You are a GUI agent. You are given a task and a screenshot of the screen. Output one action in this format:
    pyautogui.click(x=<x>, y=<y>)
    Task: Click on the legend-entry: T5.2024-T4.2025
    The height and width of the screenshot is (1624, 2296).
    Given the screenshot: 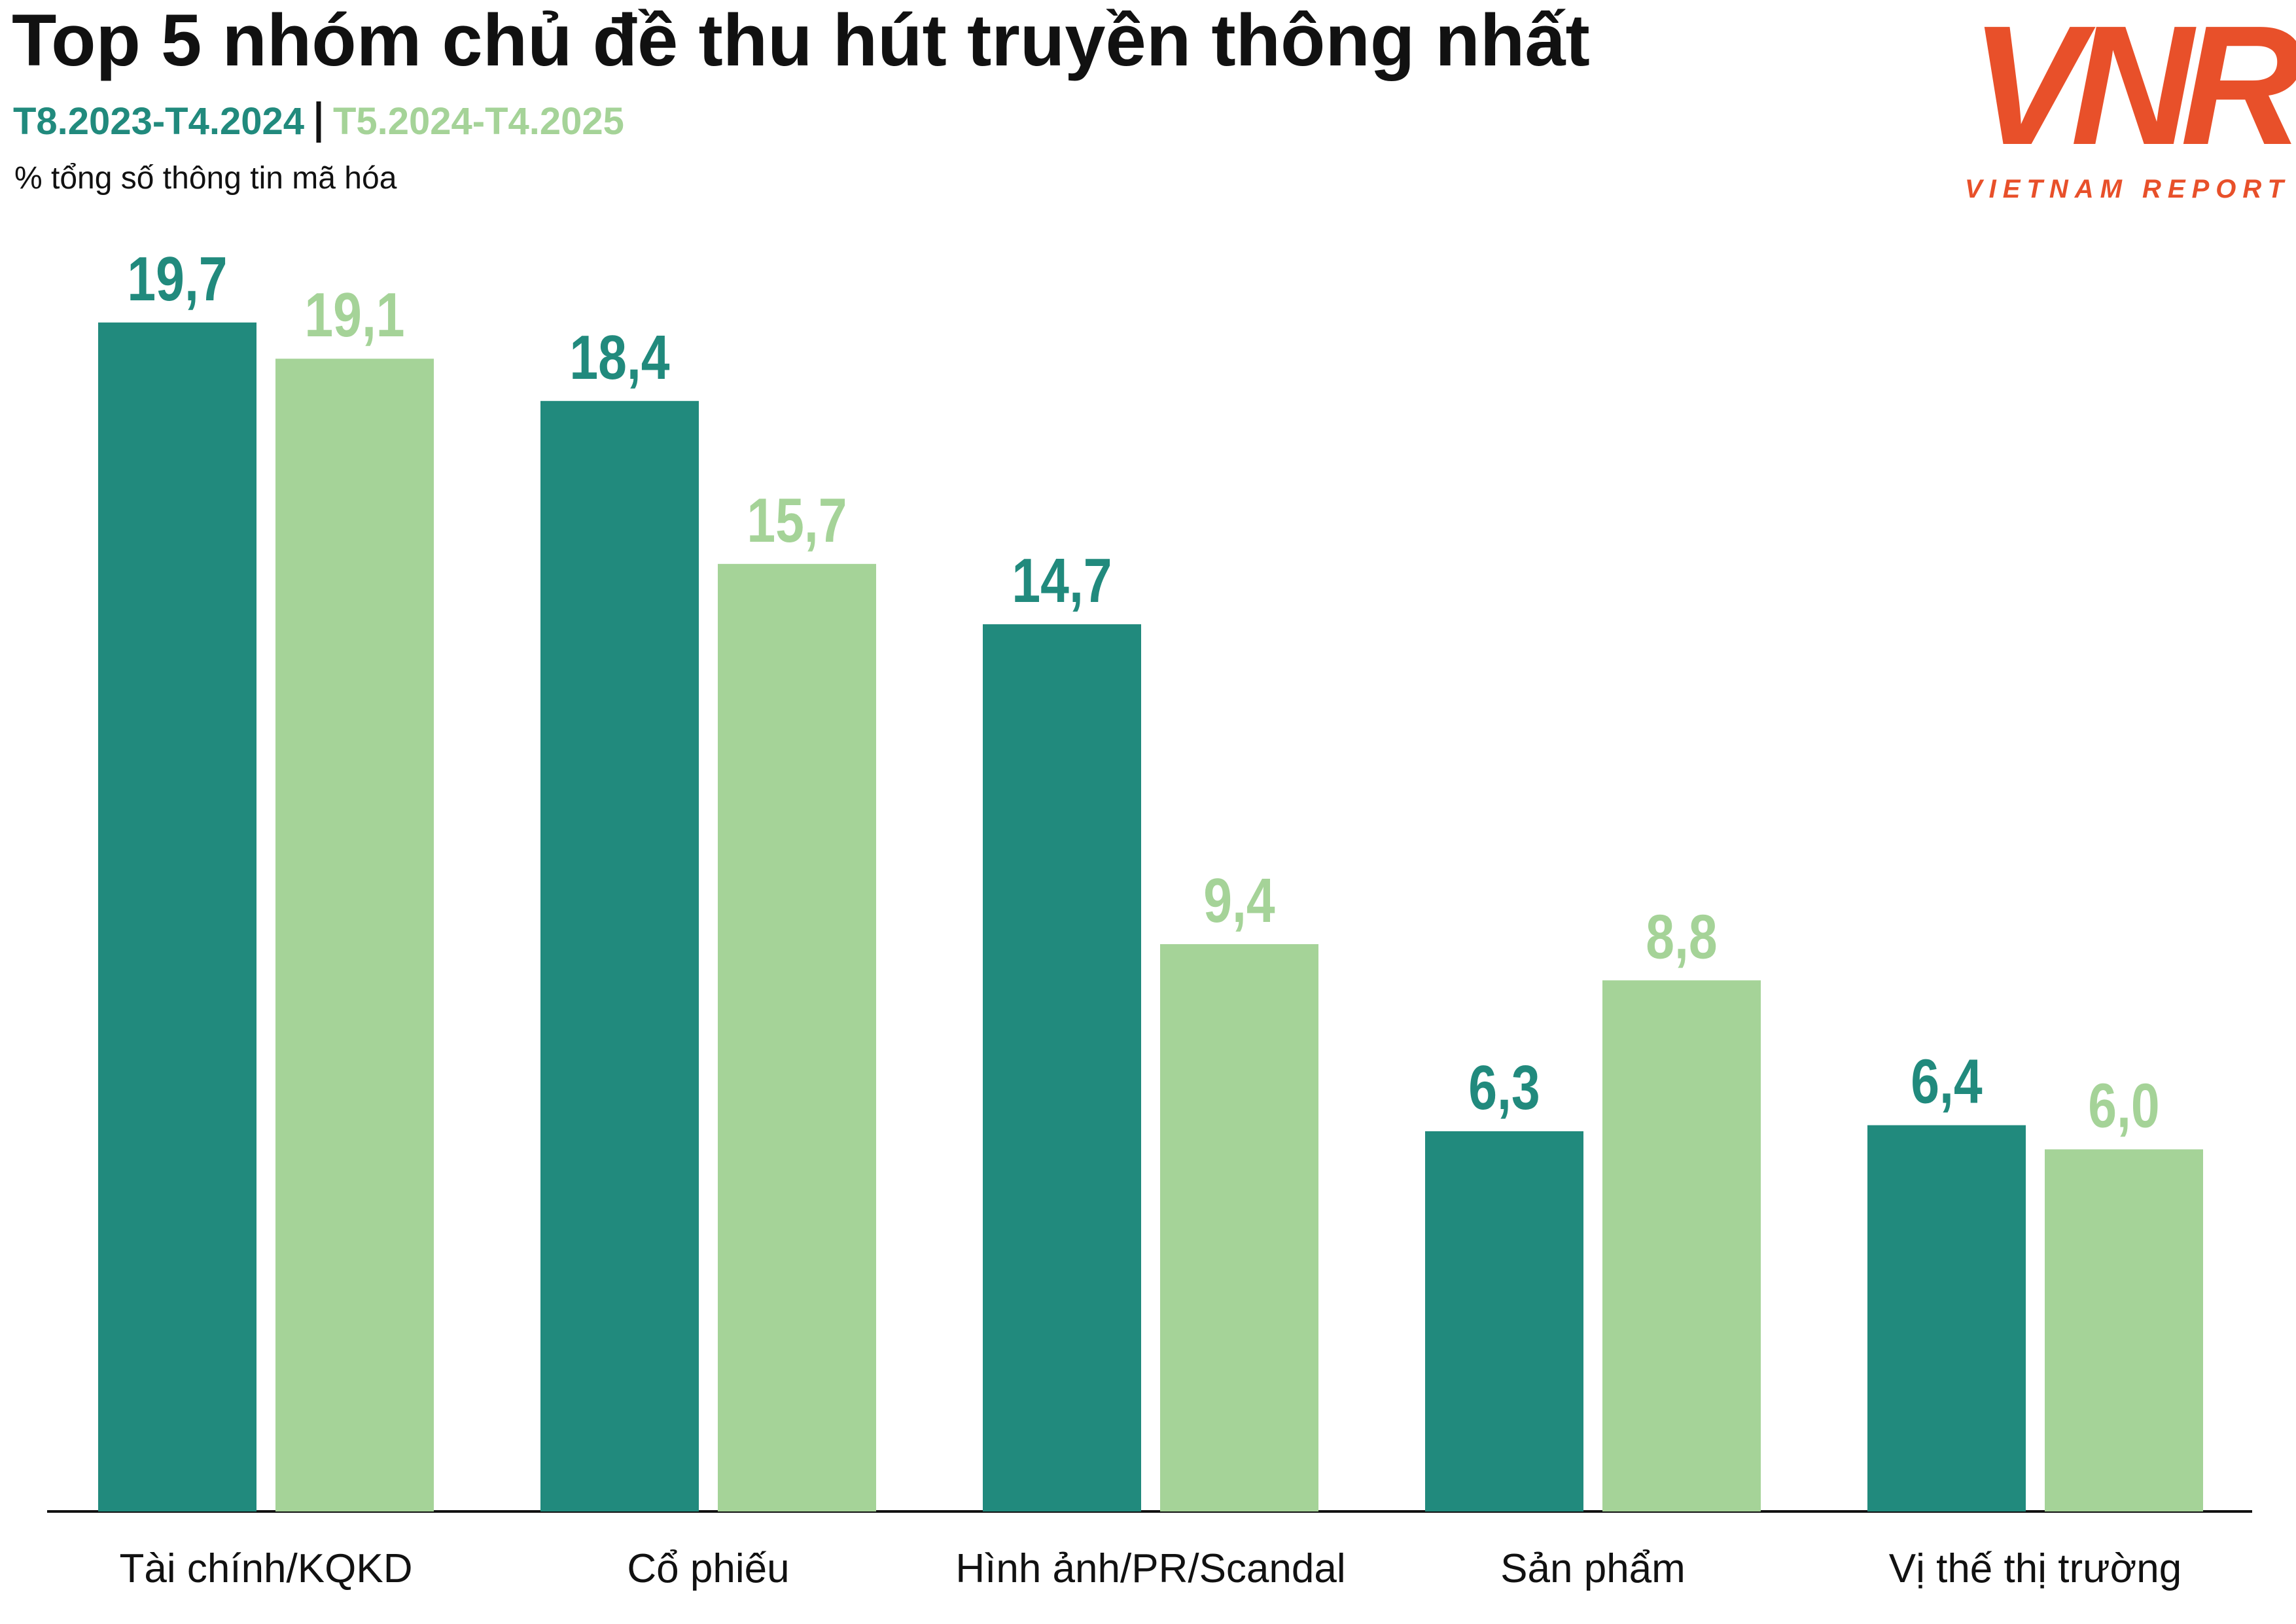 What is the action you would take?
    pyautogui.click(x=478, y=121)
    